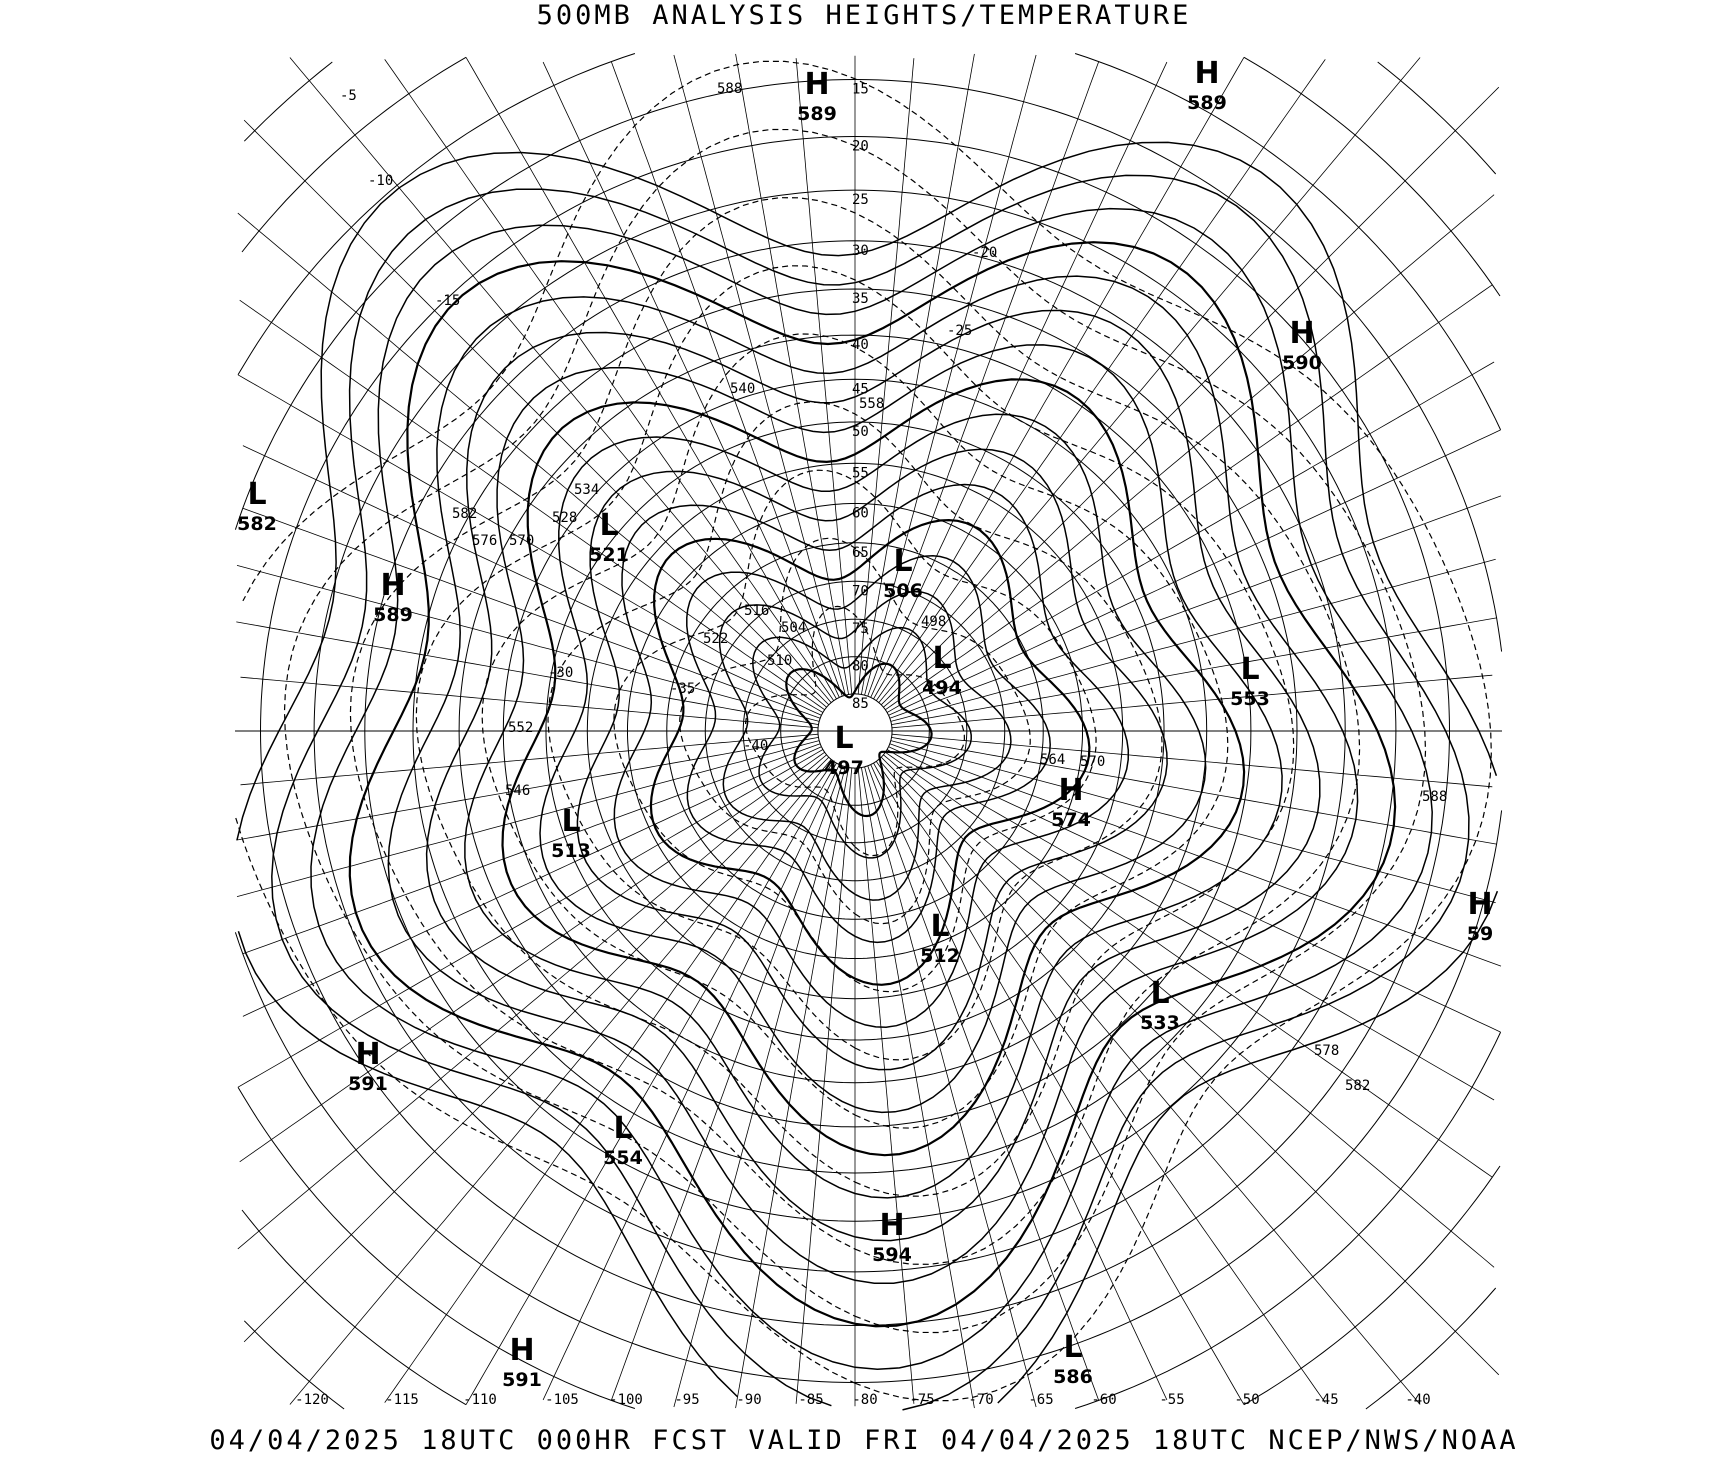  What do you see at coordinates (609, 555) in the screenshot?
I see `center-height-value: 521` at bounding box center [609, 555].